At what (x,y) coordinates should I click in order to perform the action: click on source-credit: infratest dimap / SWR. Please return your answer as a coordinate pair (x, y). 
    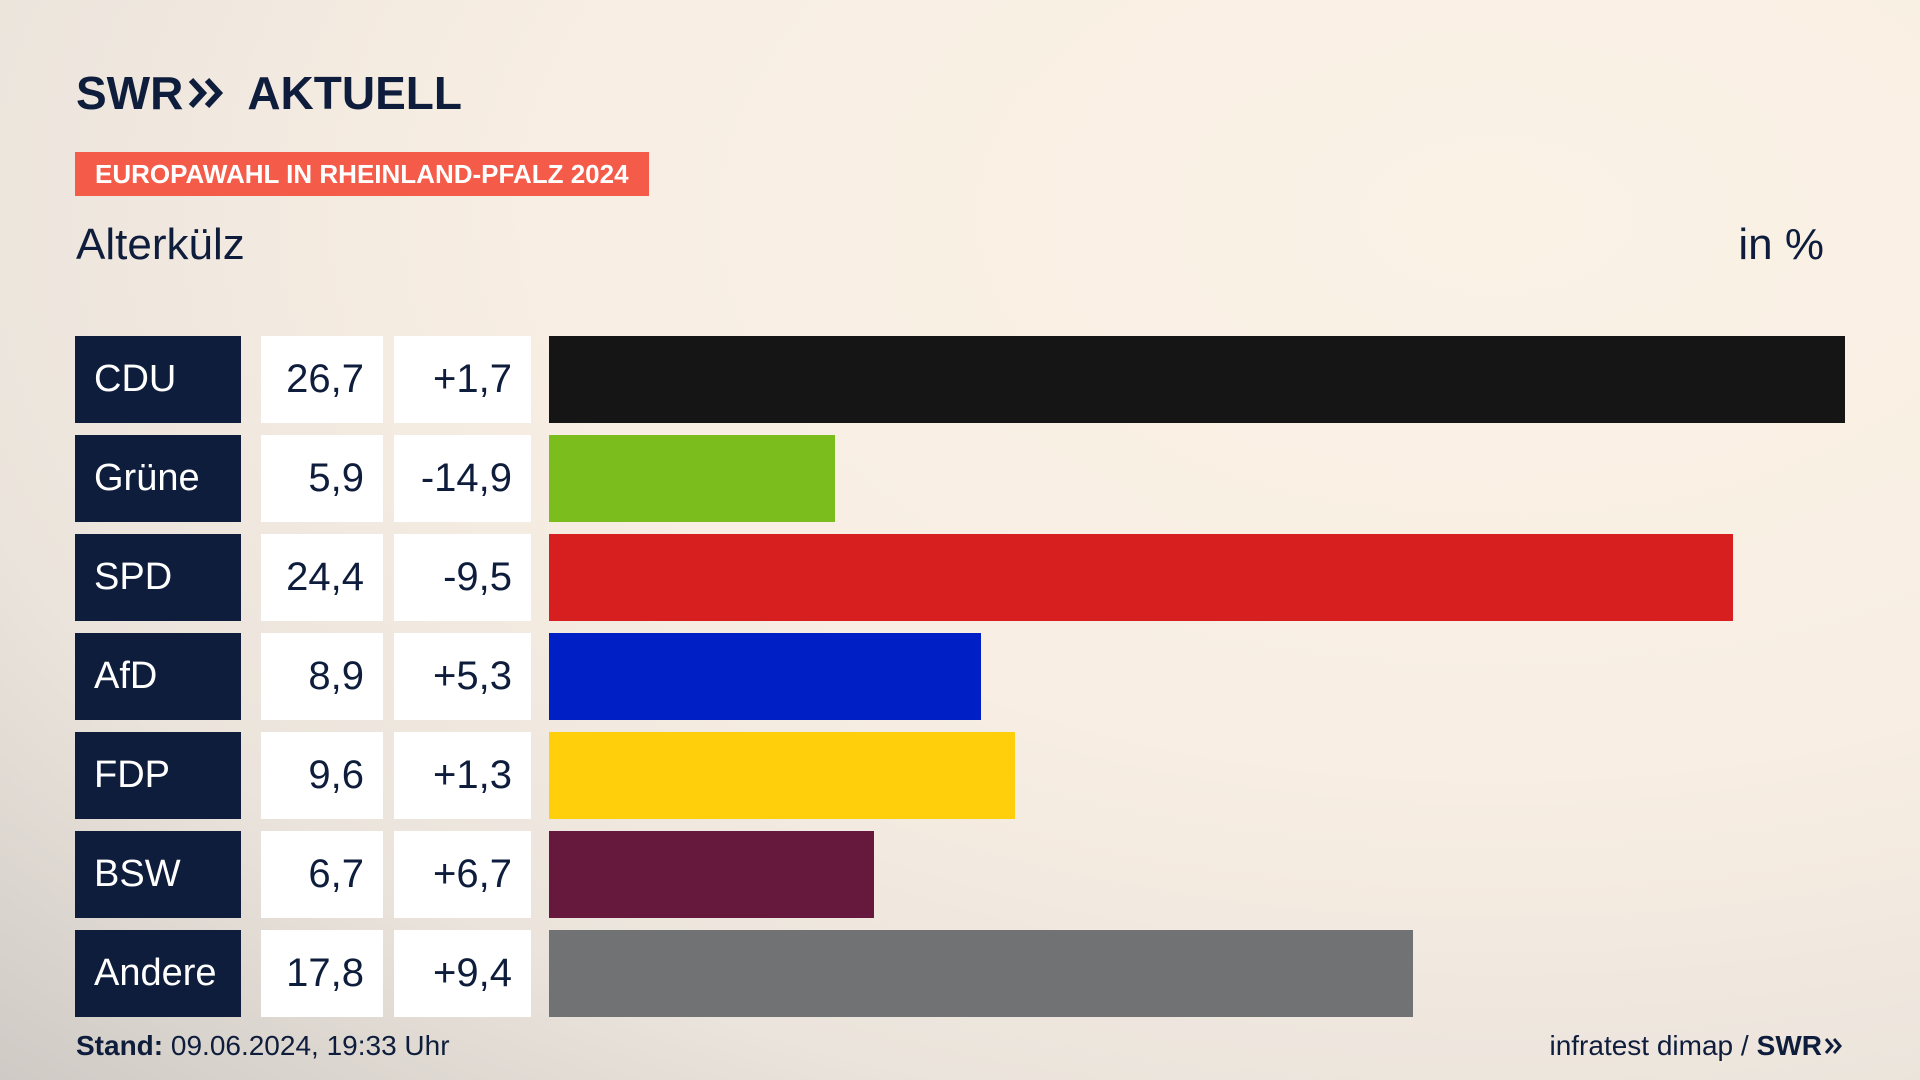
    Looking at the image, I should click on (1696, 1046).